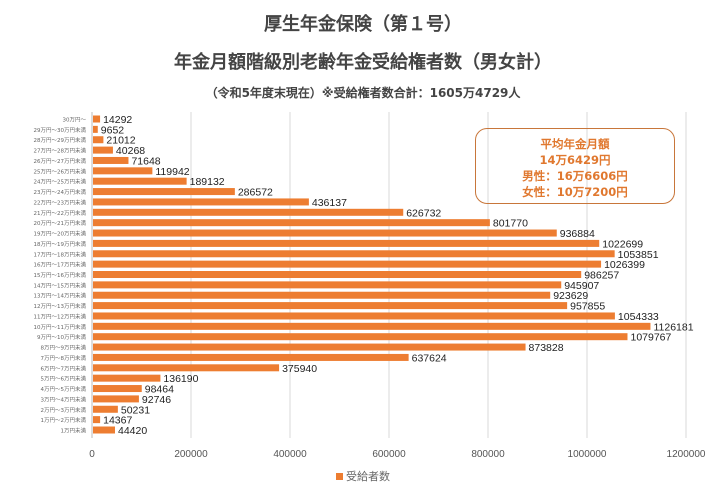 Image resolution: width=726 pixels, height=491 pixels. I want to click on y-tick-label: 2万円～3万円未満, so click(64, 410).